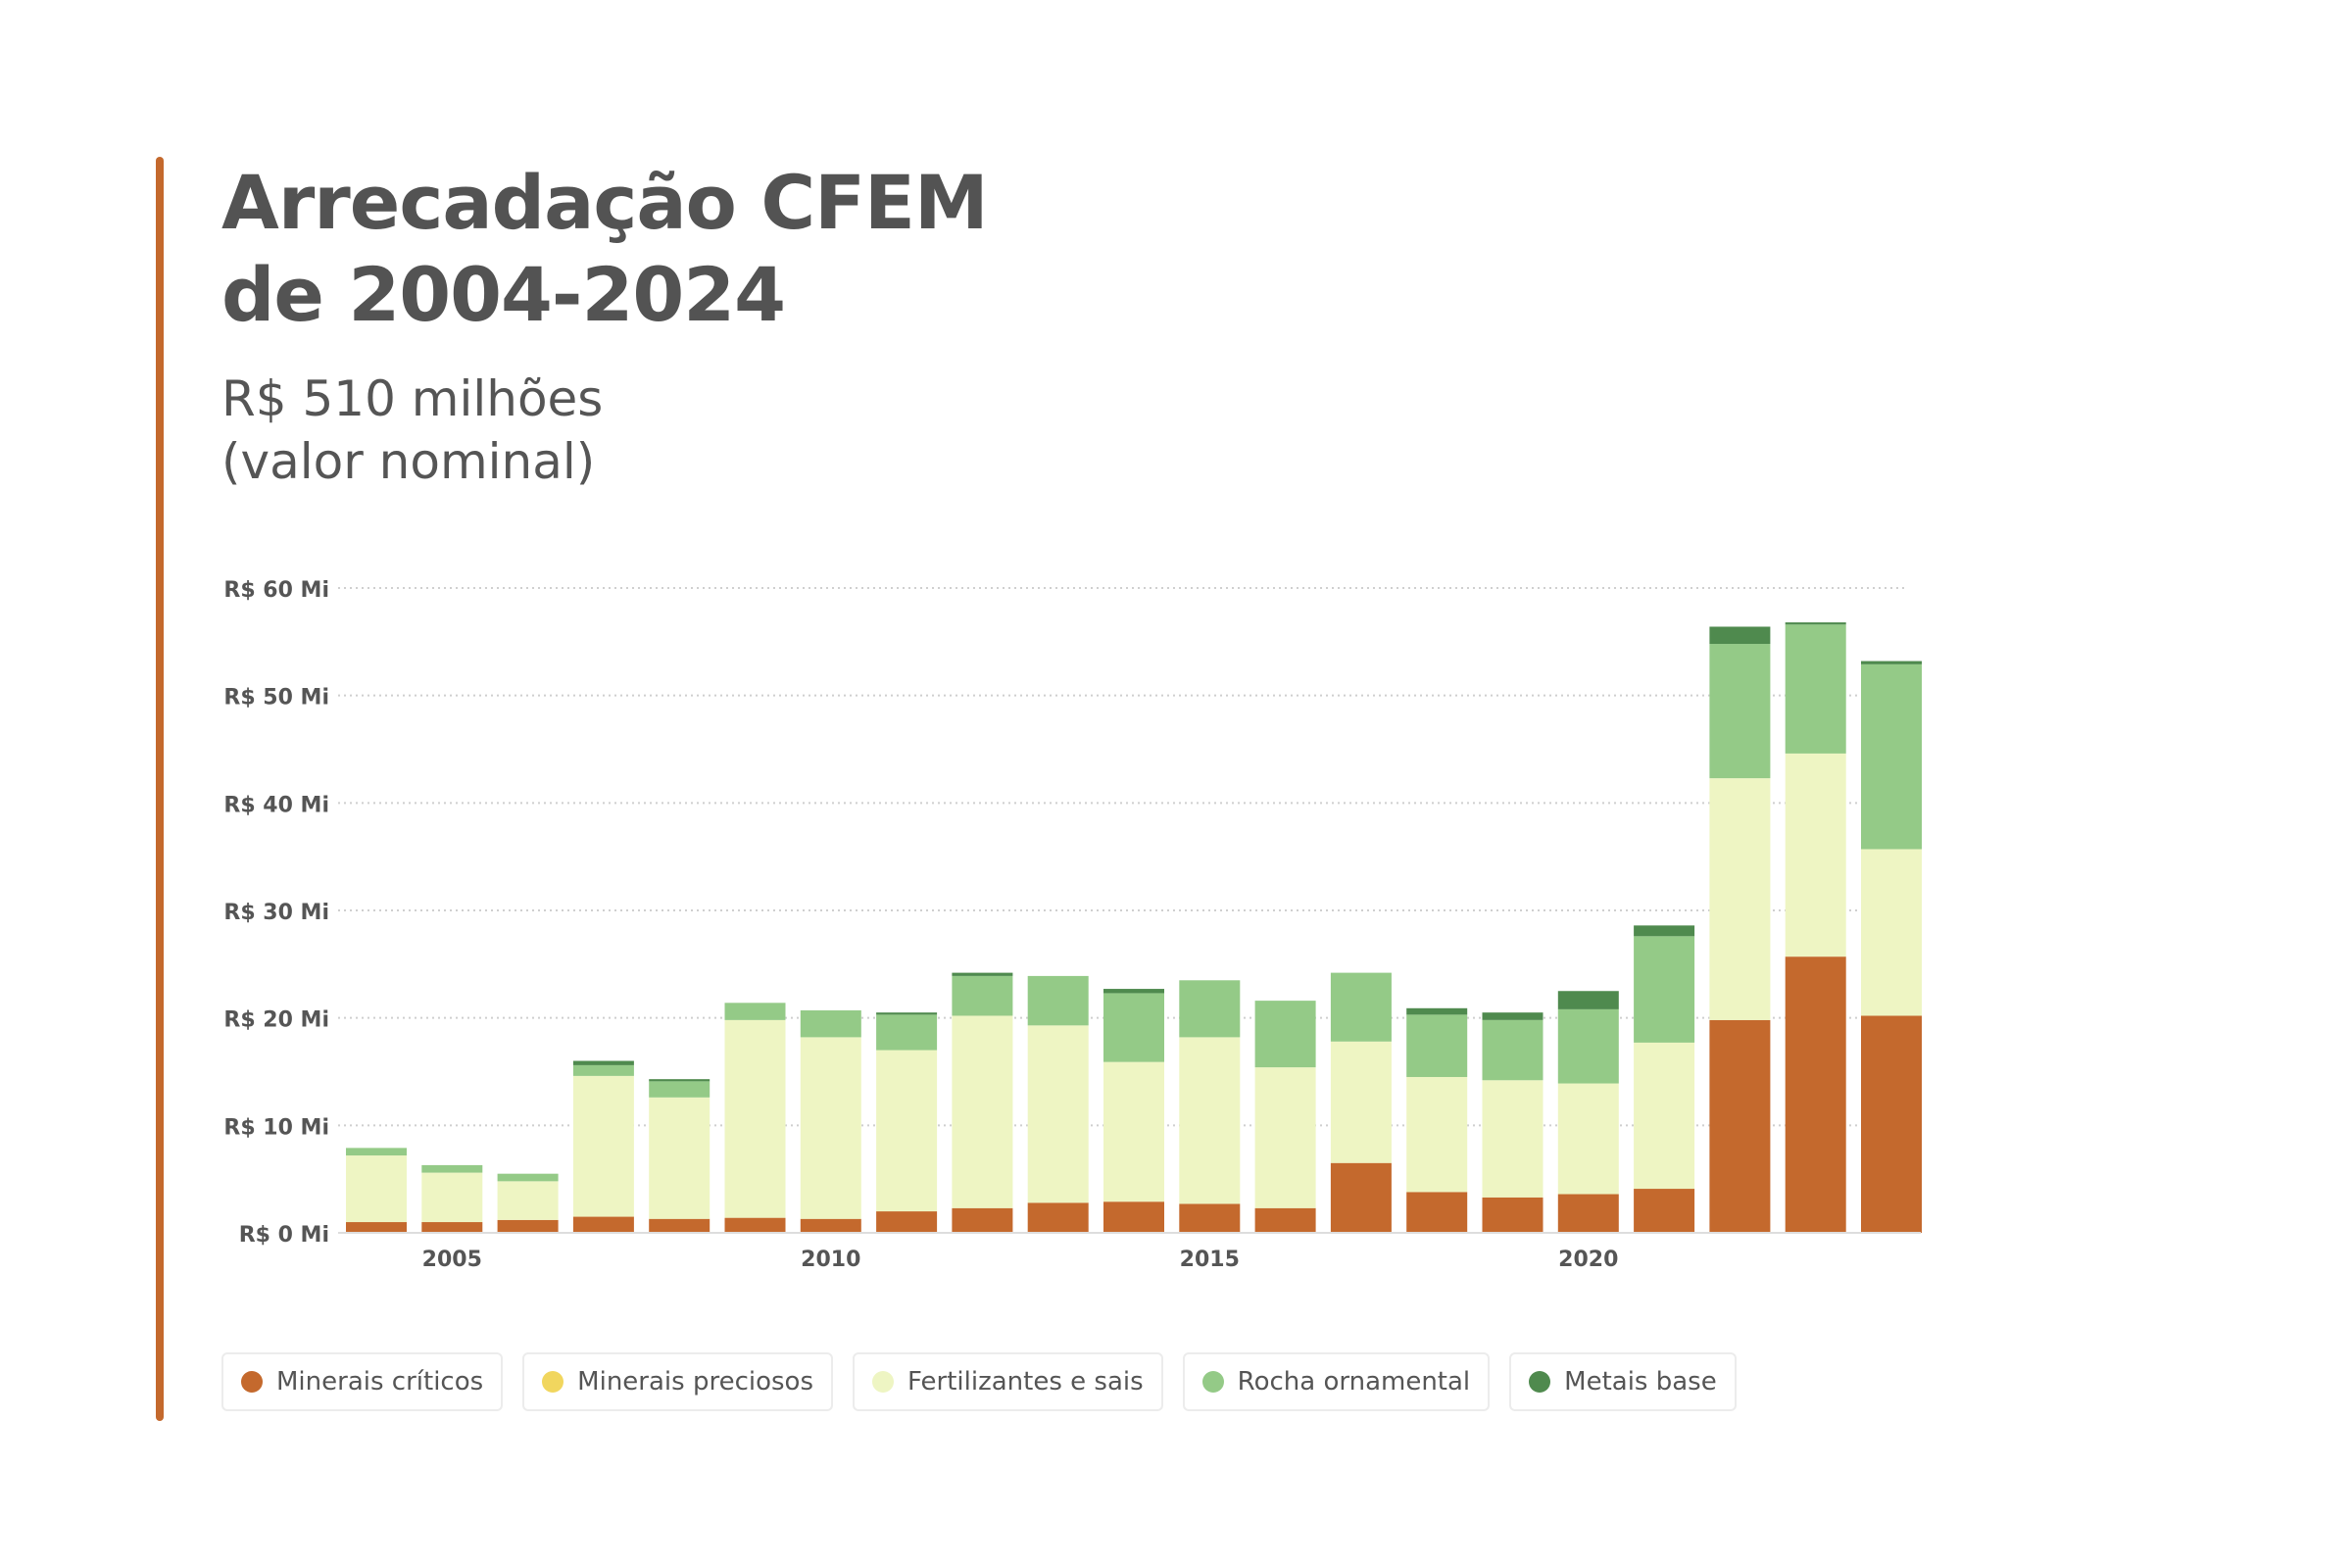 Image resolution: width=2352 pixels, height=1568 pixels. I want to click on y-tick-label: R$ 0 Mi, so click(284, 1235).